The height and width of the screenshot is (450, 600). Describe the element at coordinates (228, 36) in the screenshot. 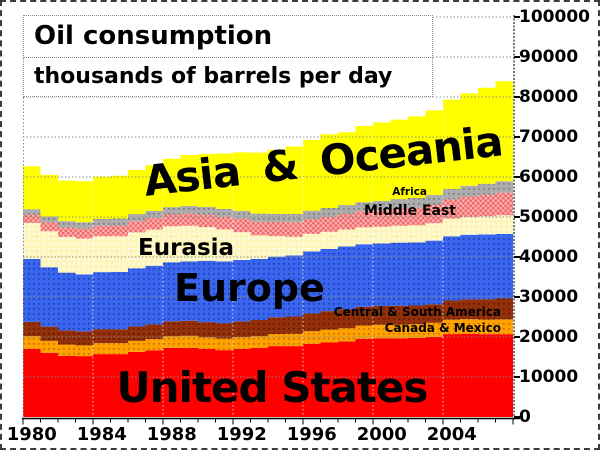

I see `chart-title: Oil consumption` at that location.